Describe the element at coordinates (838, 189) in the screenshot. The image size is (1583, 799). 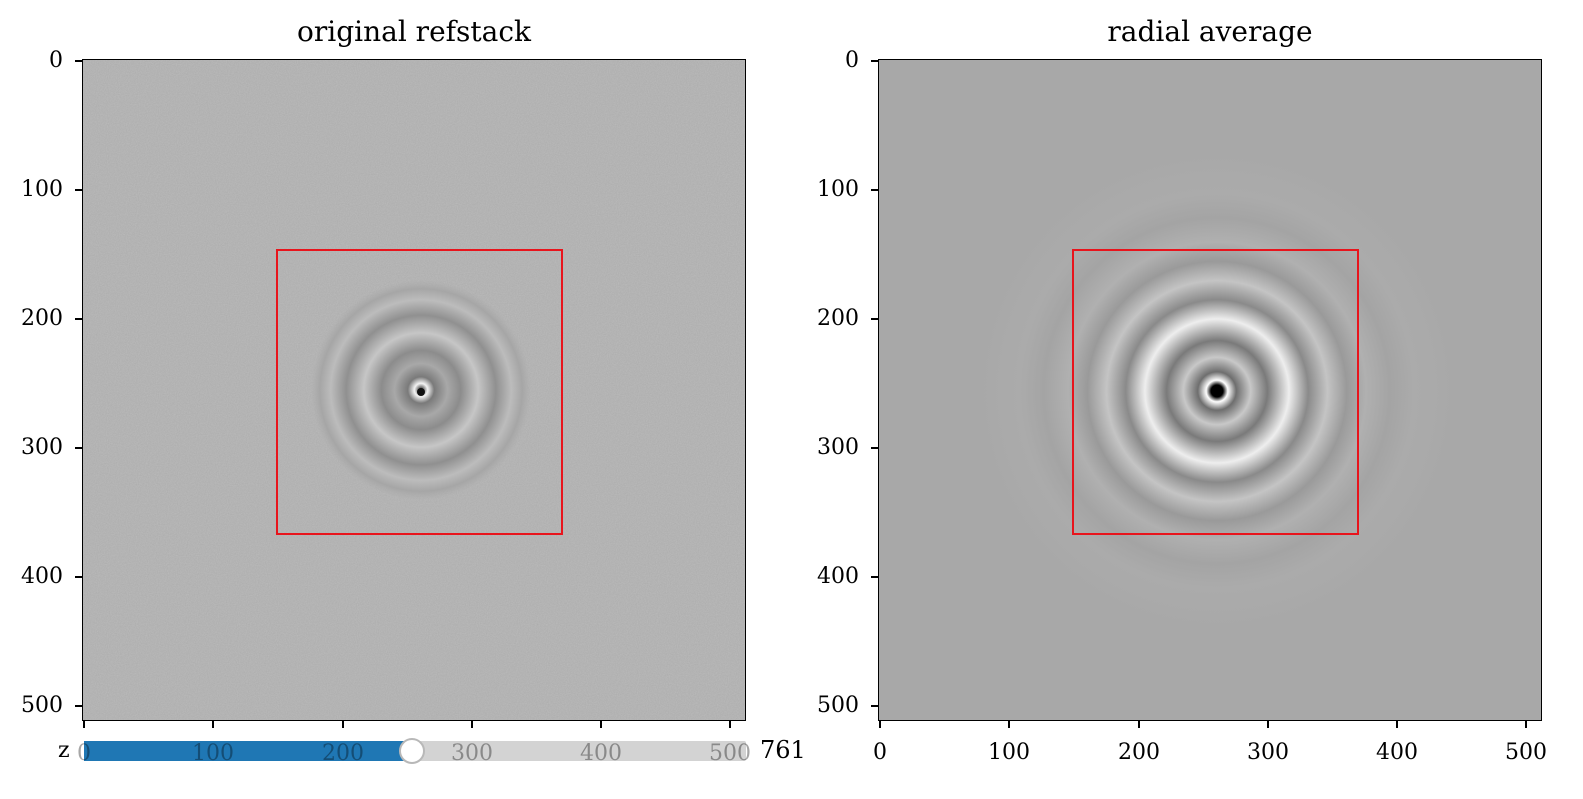
I see `right-ytick-100: 100` at that location.